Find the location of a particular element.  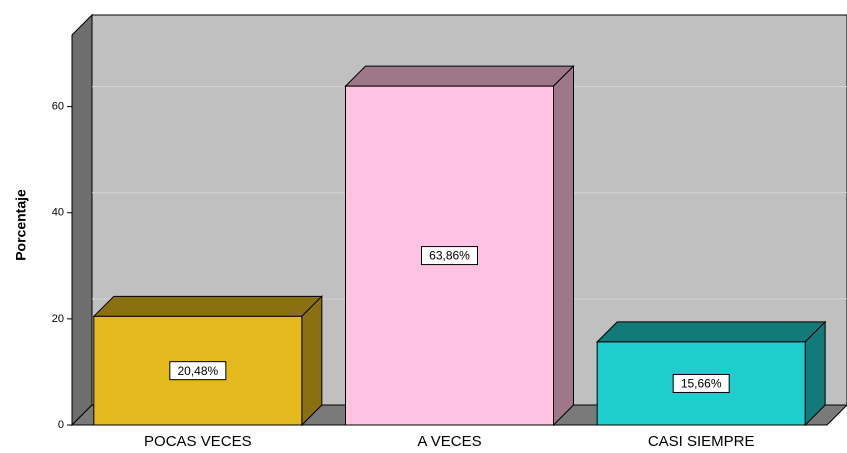

y-tick-label: 0 is located at coordinates (61, 425).